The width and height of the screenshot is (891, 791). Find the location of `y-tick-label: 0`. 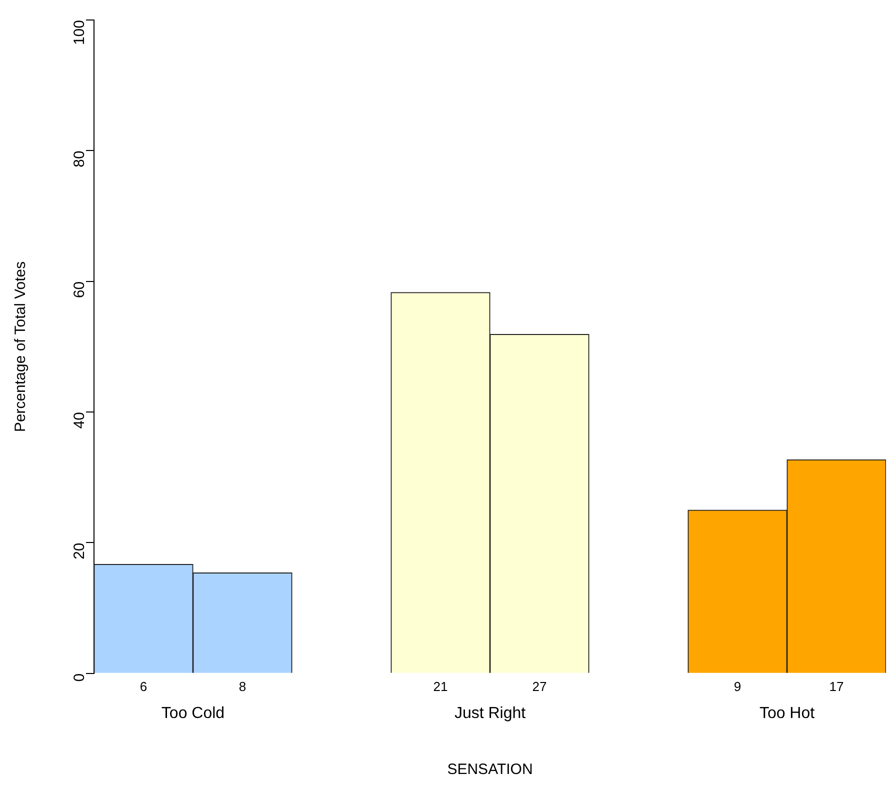

y-tick-label: 0 is located at coordinates (79, 677).